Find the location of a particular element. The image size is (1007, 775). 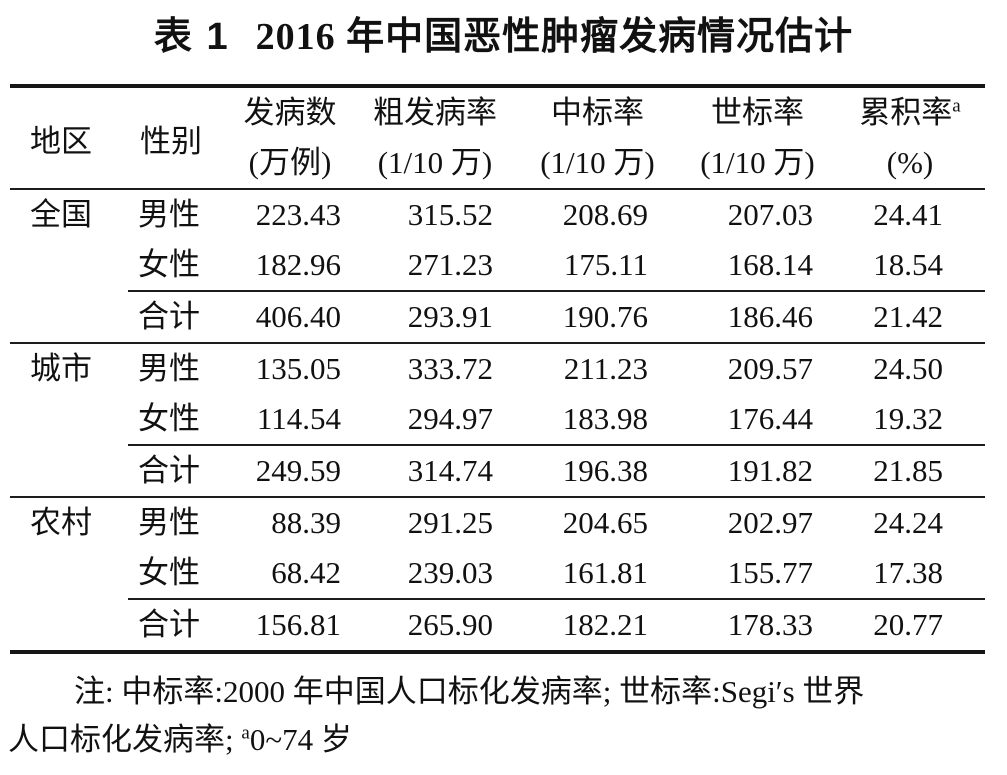

region-cell: 全国 is located at coordinates (61, 214).